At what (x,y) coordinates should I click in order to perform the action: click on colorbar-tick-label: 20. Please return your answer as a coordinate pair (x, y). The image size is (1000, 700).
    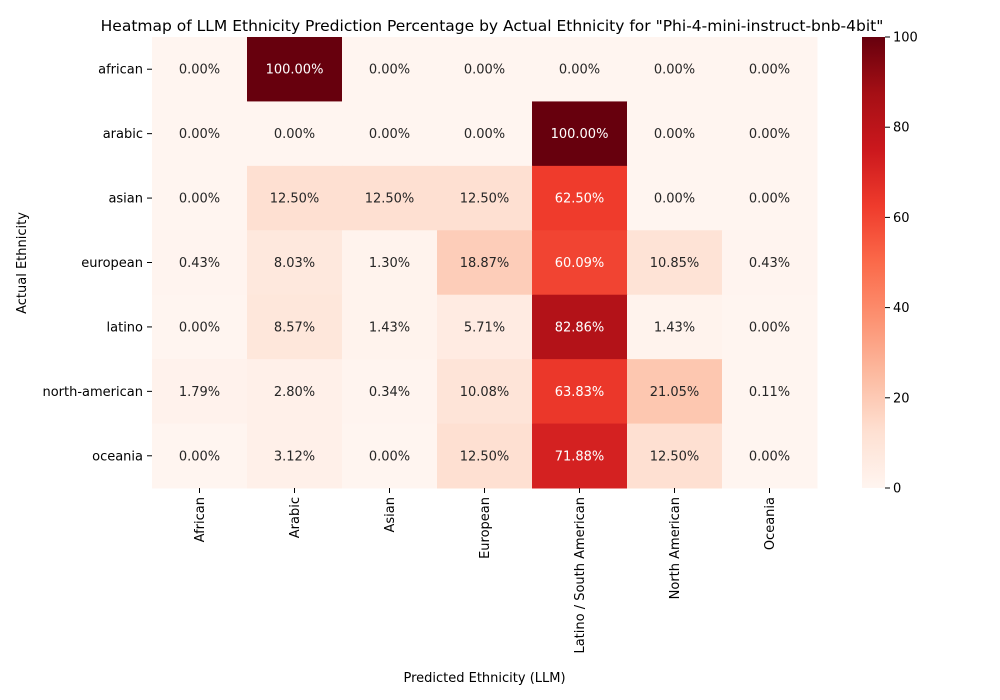
    Looking at the image, I should click on (901, 398).